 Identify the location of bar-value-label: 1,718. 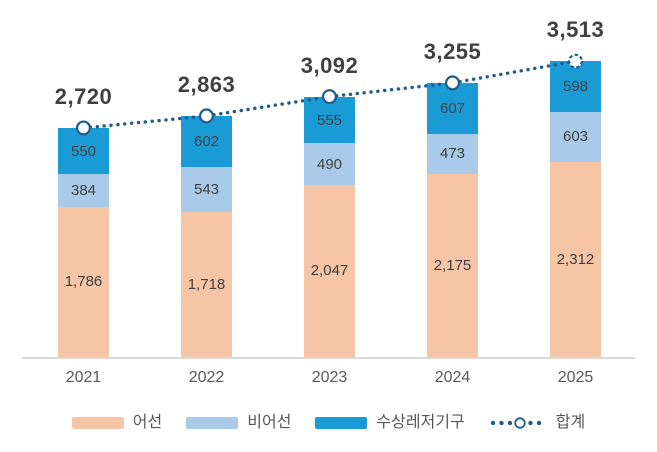
(206, 285).